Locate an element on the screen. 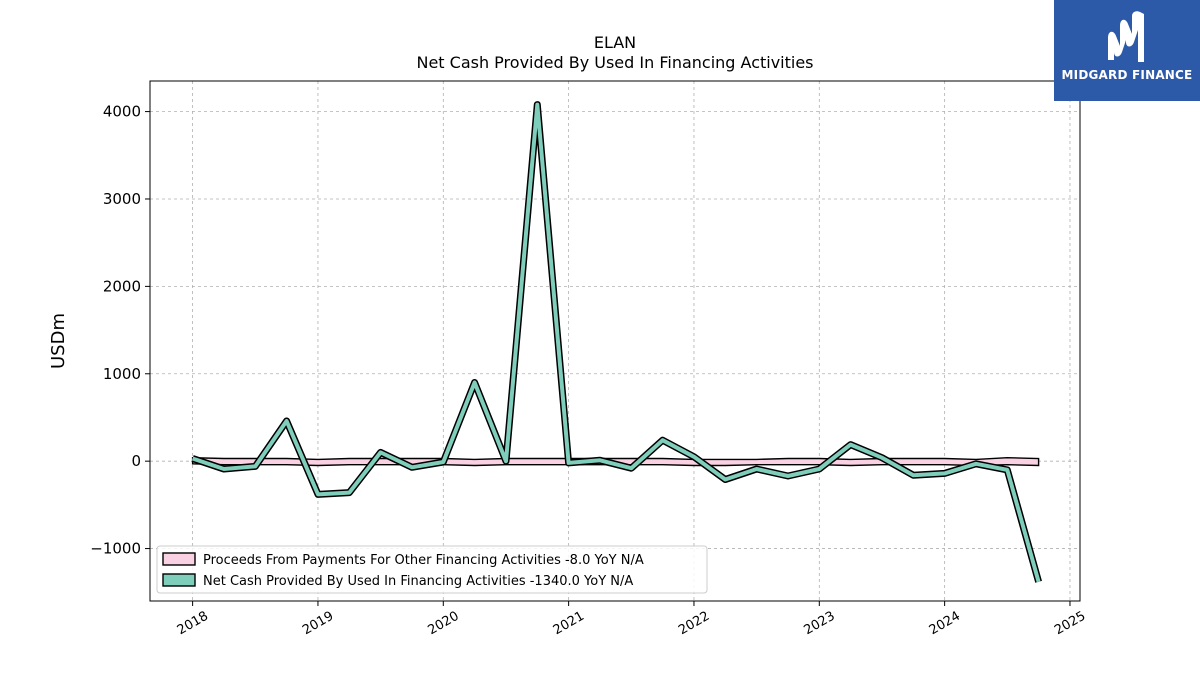 The image size is (1200, 675). x-tick-label: 2019 is located at coordinates (318, 624).